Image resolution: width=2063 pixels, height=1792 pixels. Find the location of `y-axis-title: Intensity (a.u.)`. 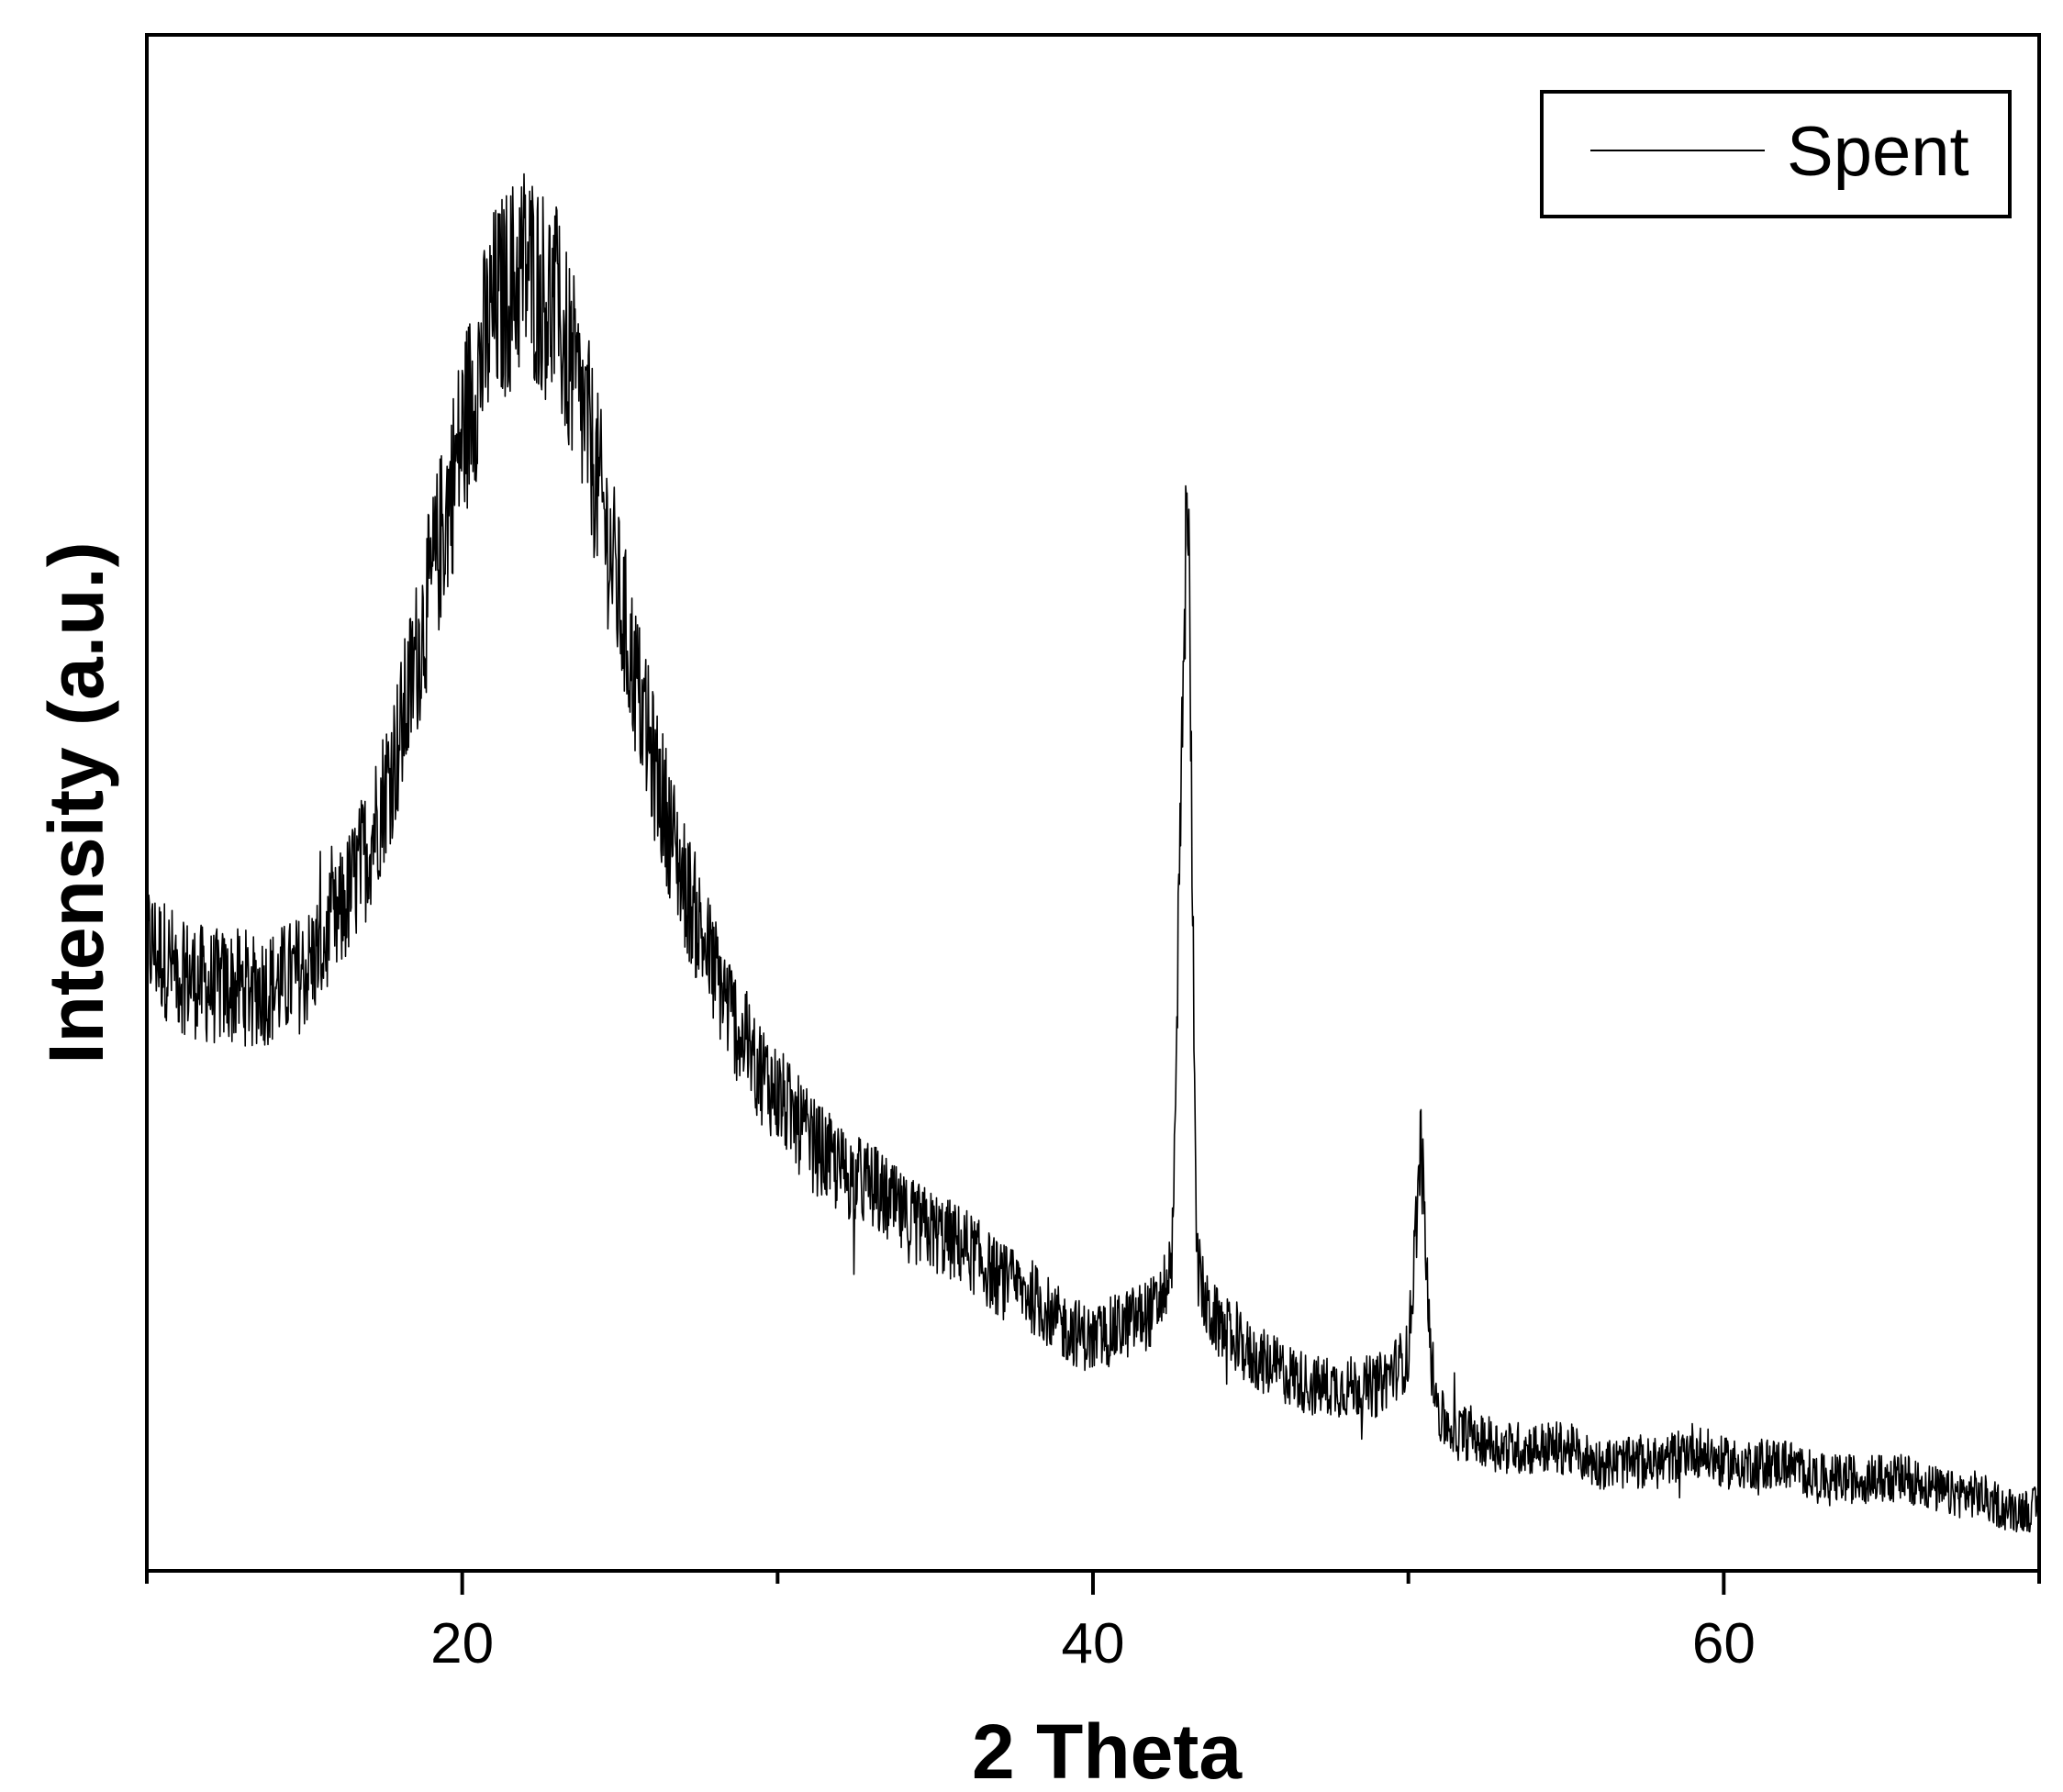

y-axis-title: Intensity (a.u.) is located at coordinates (76, 802).